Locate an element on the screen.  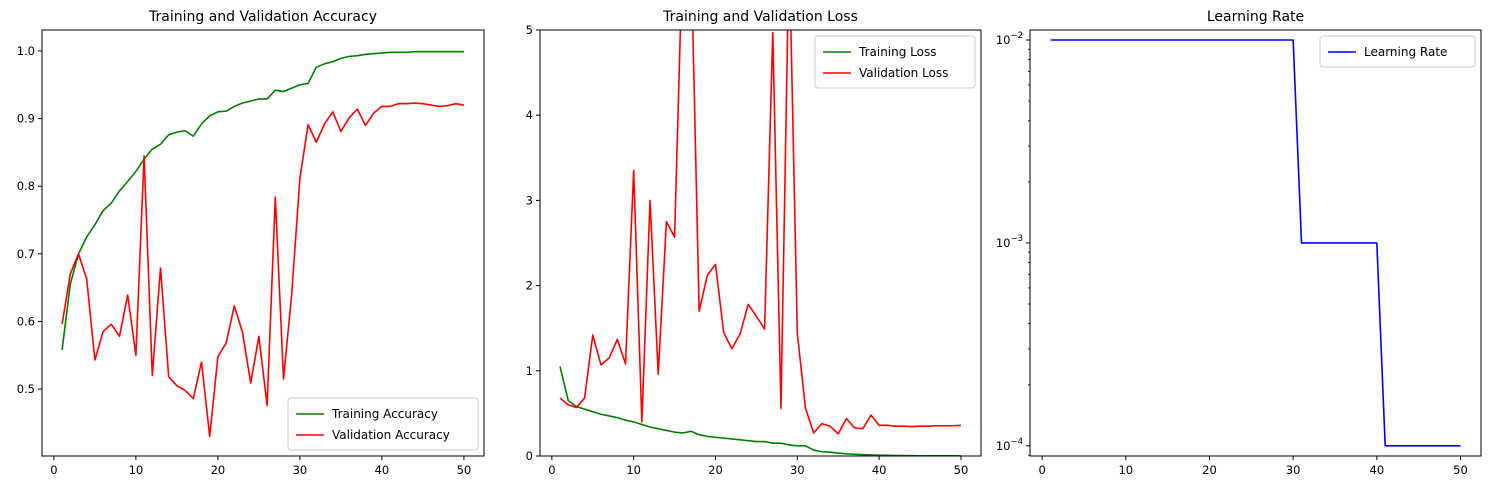
legend-label: Training Accuracy is located at coordinates (384, 414).